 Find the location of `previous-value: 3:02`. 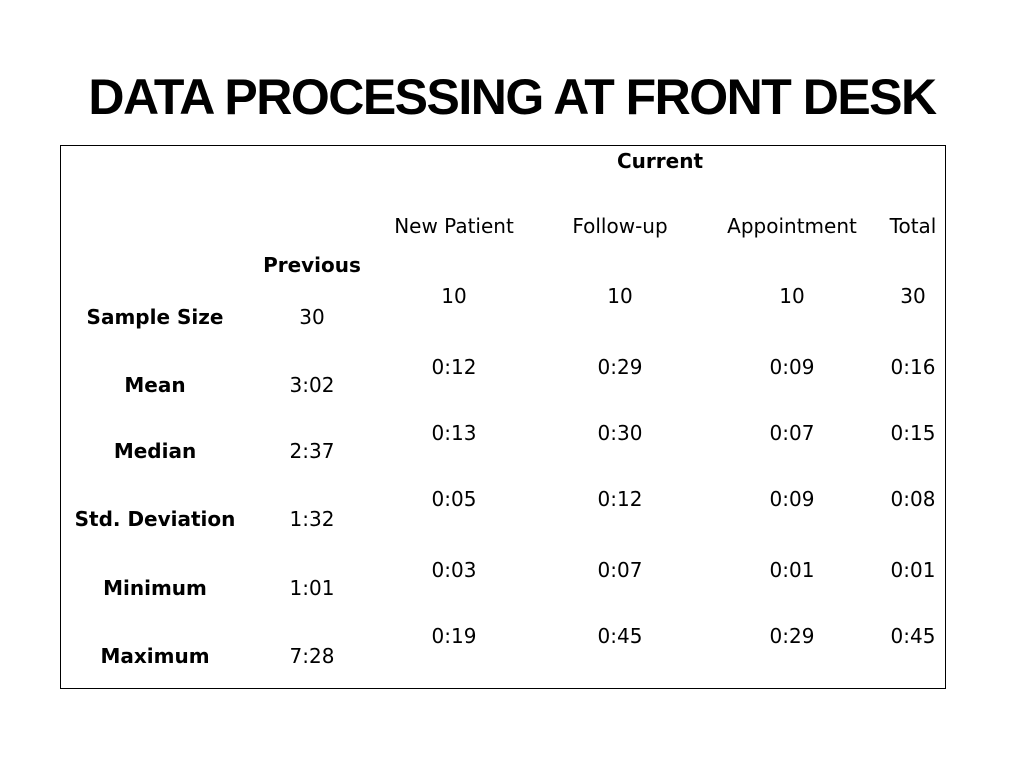

previous-value: 3:02 is located at coordinates (312, 385).